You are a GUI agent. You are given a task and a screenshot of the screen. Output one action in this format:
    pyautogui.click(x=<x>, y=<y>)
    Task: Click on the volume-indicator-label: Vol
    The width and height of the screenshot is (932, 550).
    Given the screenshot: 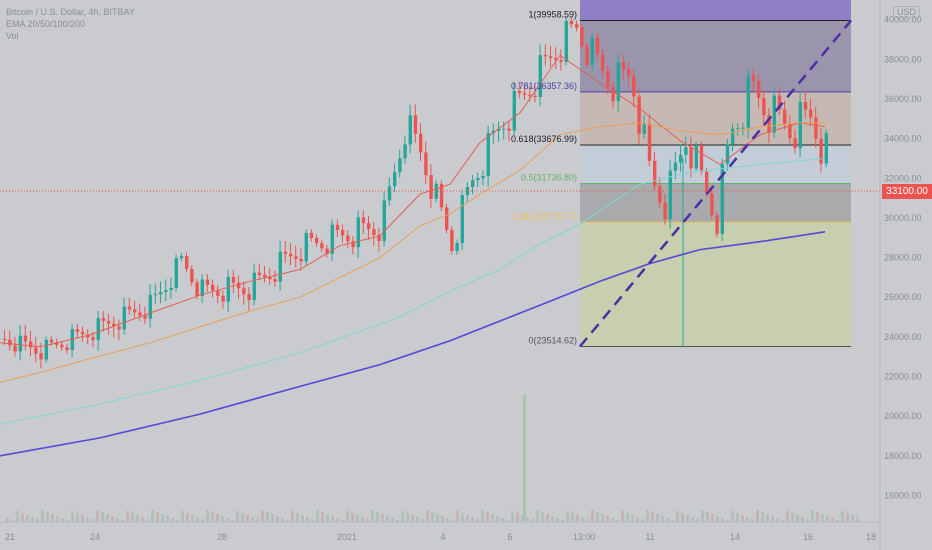 What is the action you would take?
    pyautogui.click(x=12, y=36)
    